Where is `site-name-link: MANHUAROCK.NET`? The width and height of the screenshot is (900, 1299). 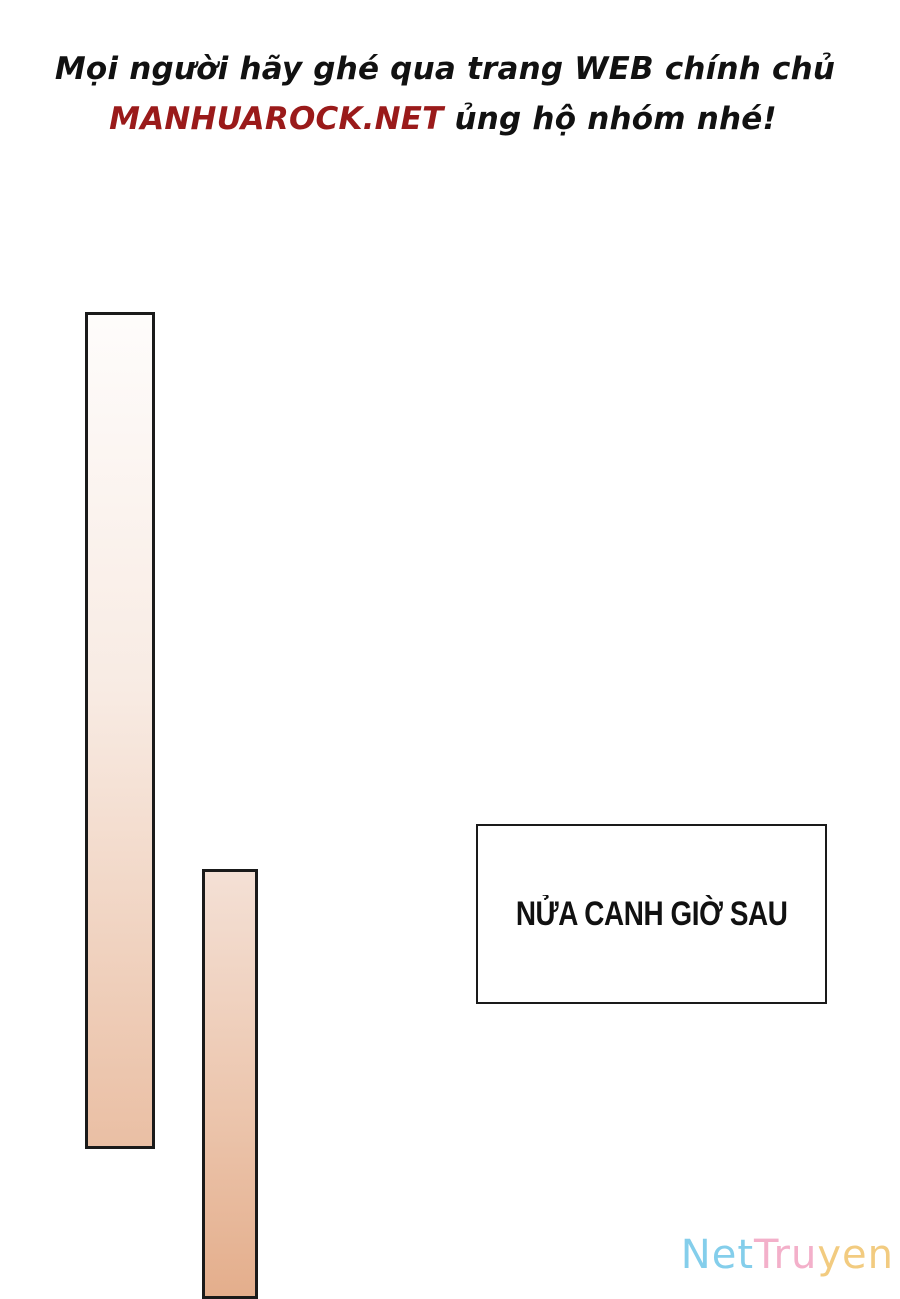
site-name-link: MANHUAROCK.NET is located at coordinates (276, 119).